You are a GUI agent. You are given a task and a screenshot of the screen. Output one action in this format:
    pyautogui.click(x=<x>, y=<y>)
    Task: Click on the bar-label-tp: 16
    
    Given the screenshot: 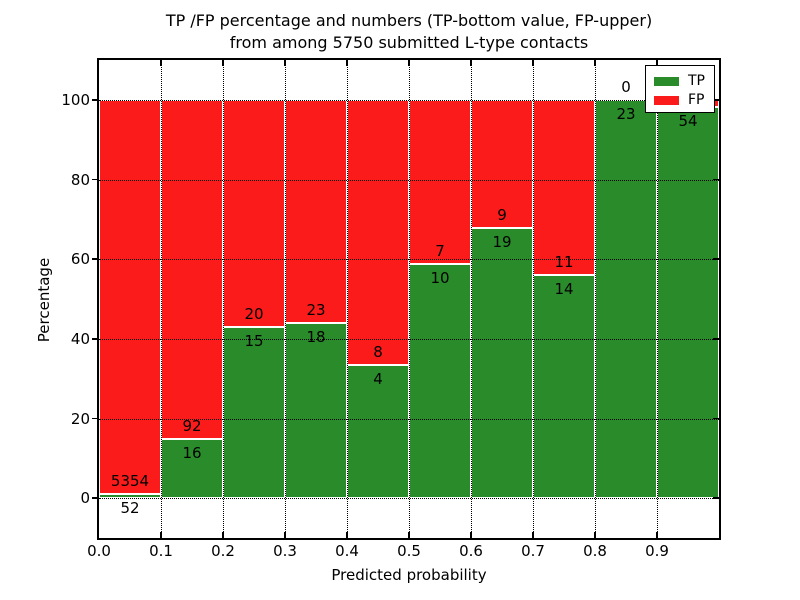 What is the action you would take?
    pyautogui.click(x=192, y=453)
    